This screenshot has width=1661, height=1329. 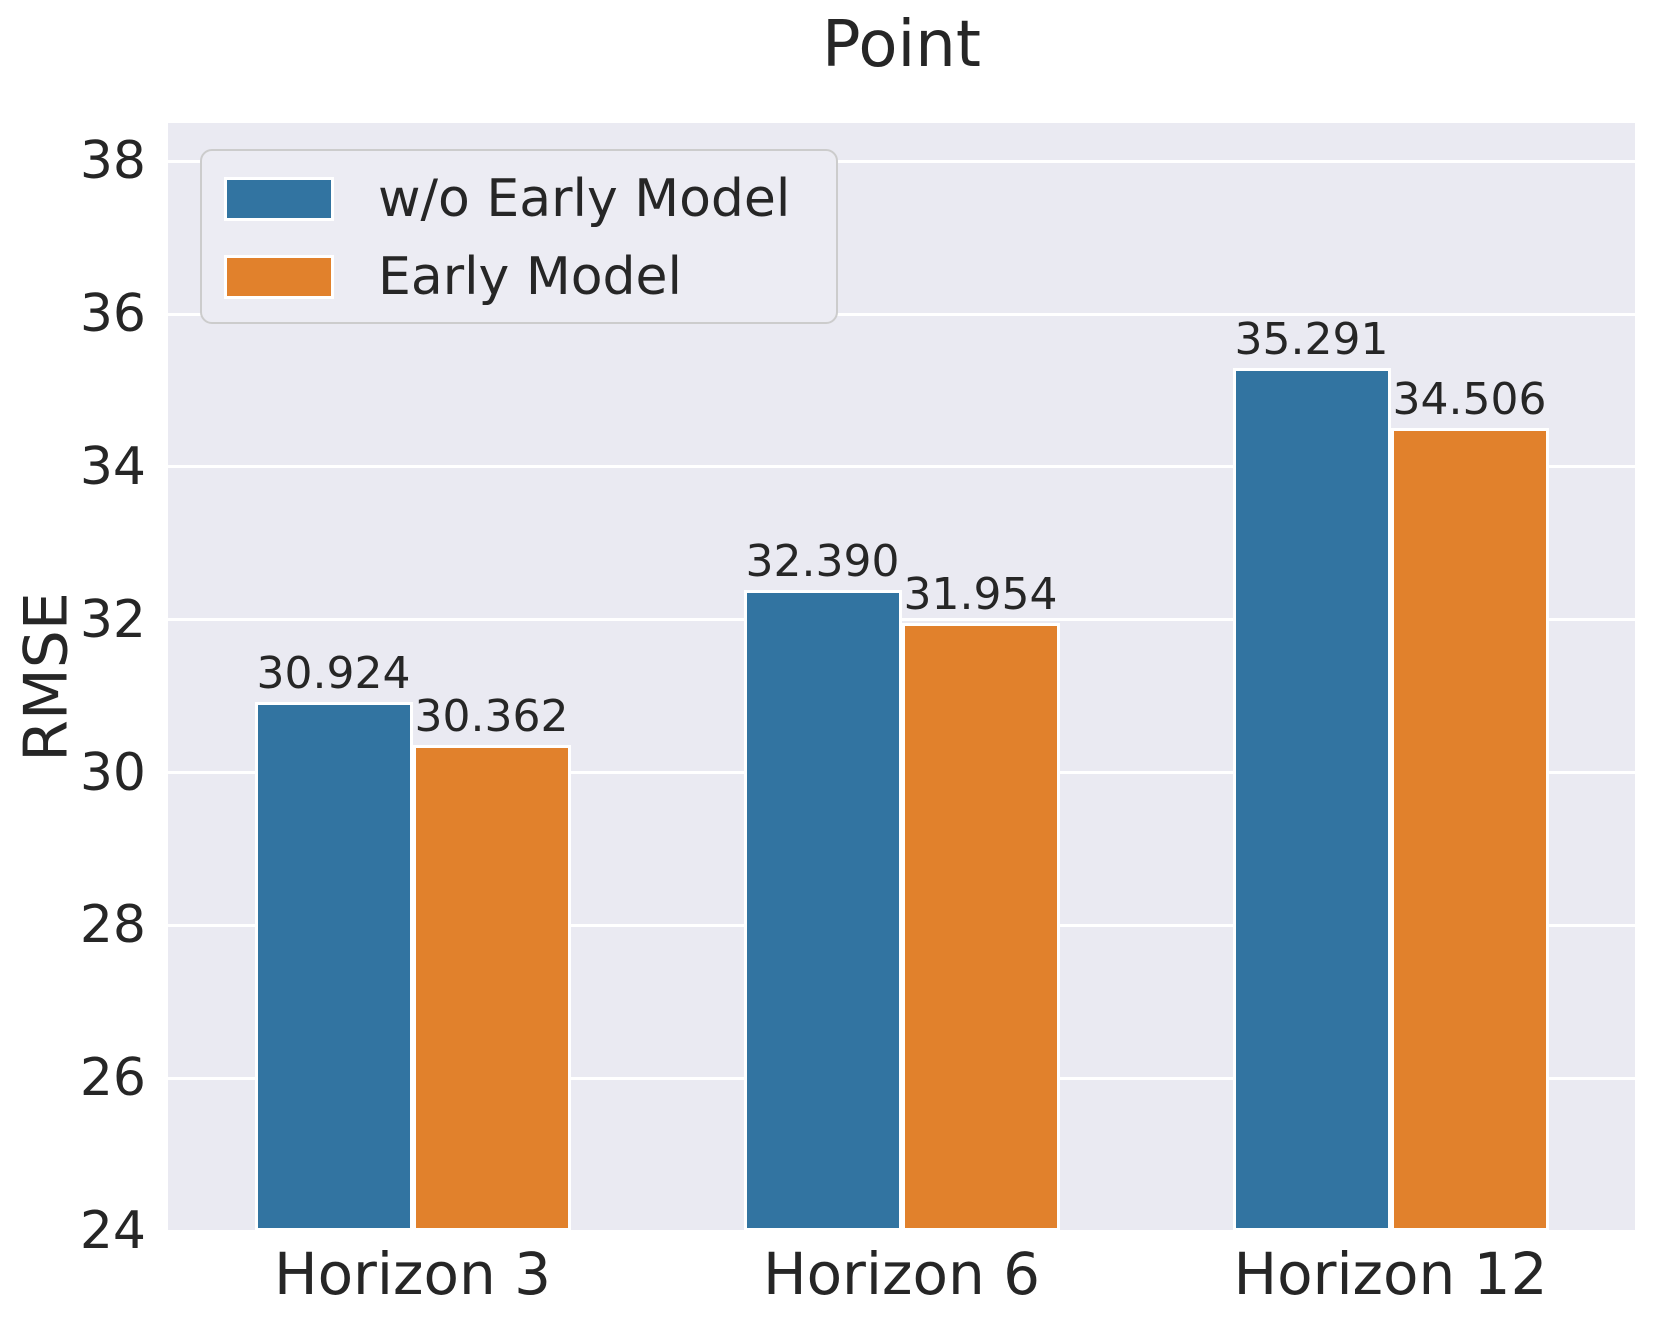 What do you see at coordinates (822, 561) in the screenshot?
I see `bar-value-label: 32.390` at bounding box center [822, 561].